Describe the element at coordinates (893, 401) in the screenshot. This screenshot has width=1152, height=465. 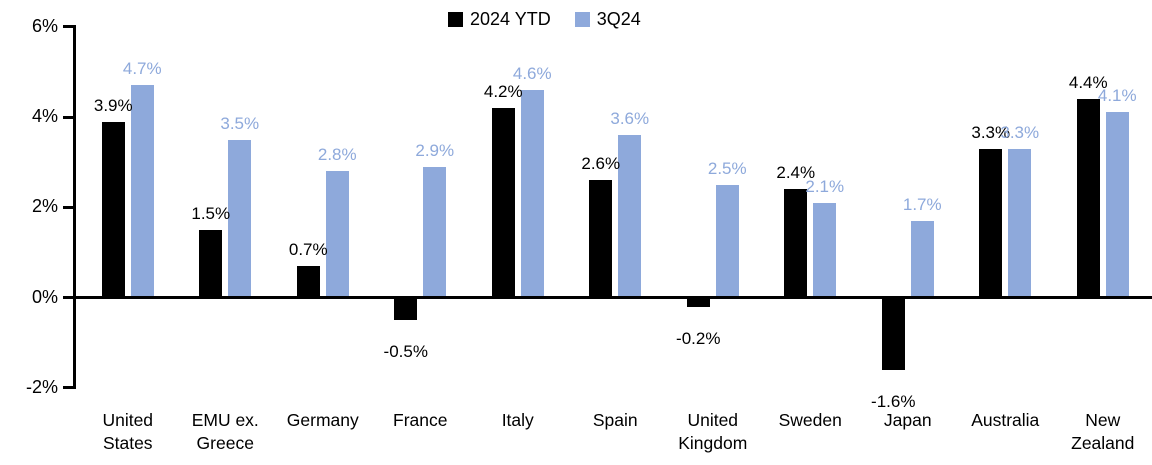
I see `value-label-2024-ytd-japan: -1.6%` at that location.